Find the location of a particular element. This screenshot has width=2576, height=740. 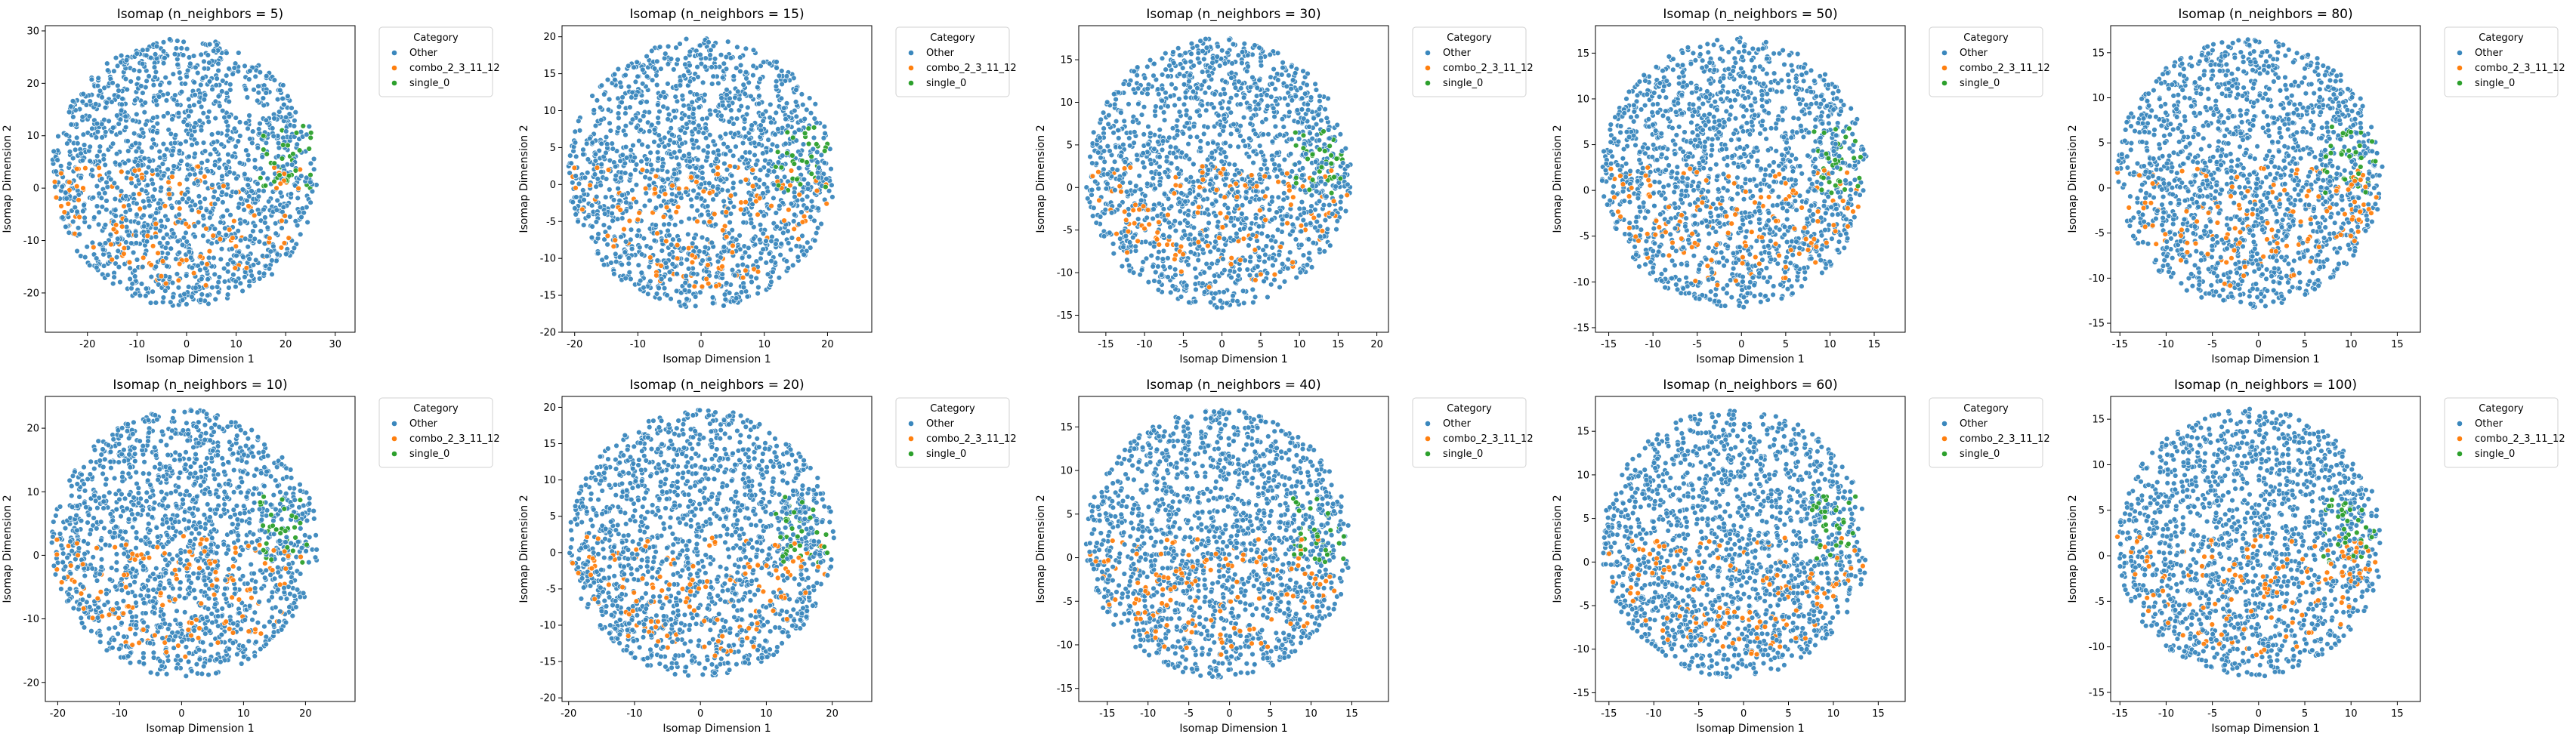

x-tick-label: 30 is located at coordinates (335, 344).